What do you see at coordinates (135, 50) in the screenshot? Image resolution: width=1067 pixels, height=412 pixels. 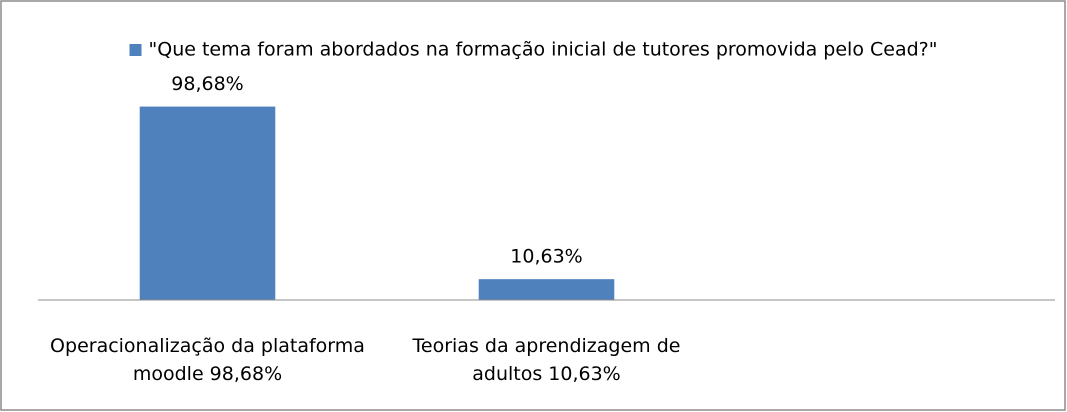 I see `legend-swatch` at bounding box center [135, 50].